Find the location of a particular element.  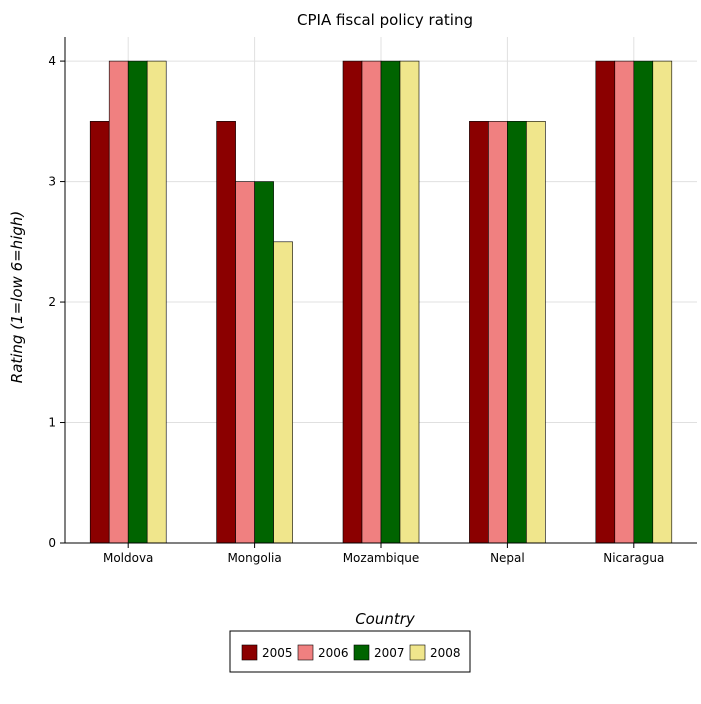

y-tick-label: 0 is located at coordinates (52, 543).